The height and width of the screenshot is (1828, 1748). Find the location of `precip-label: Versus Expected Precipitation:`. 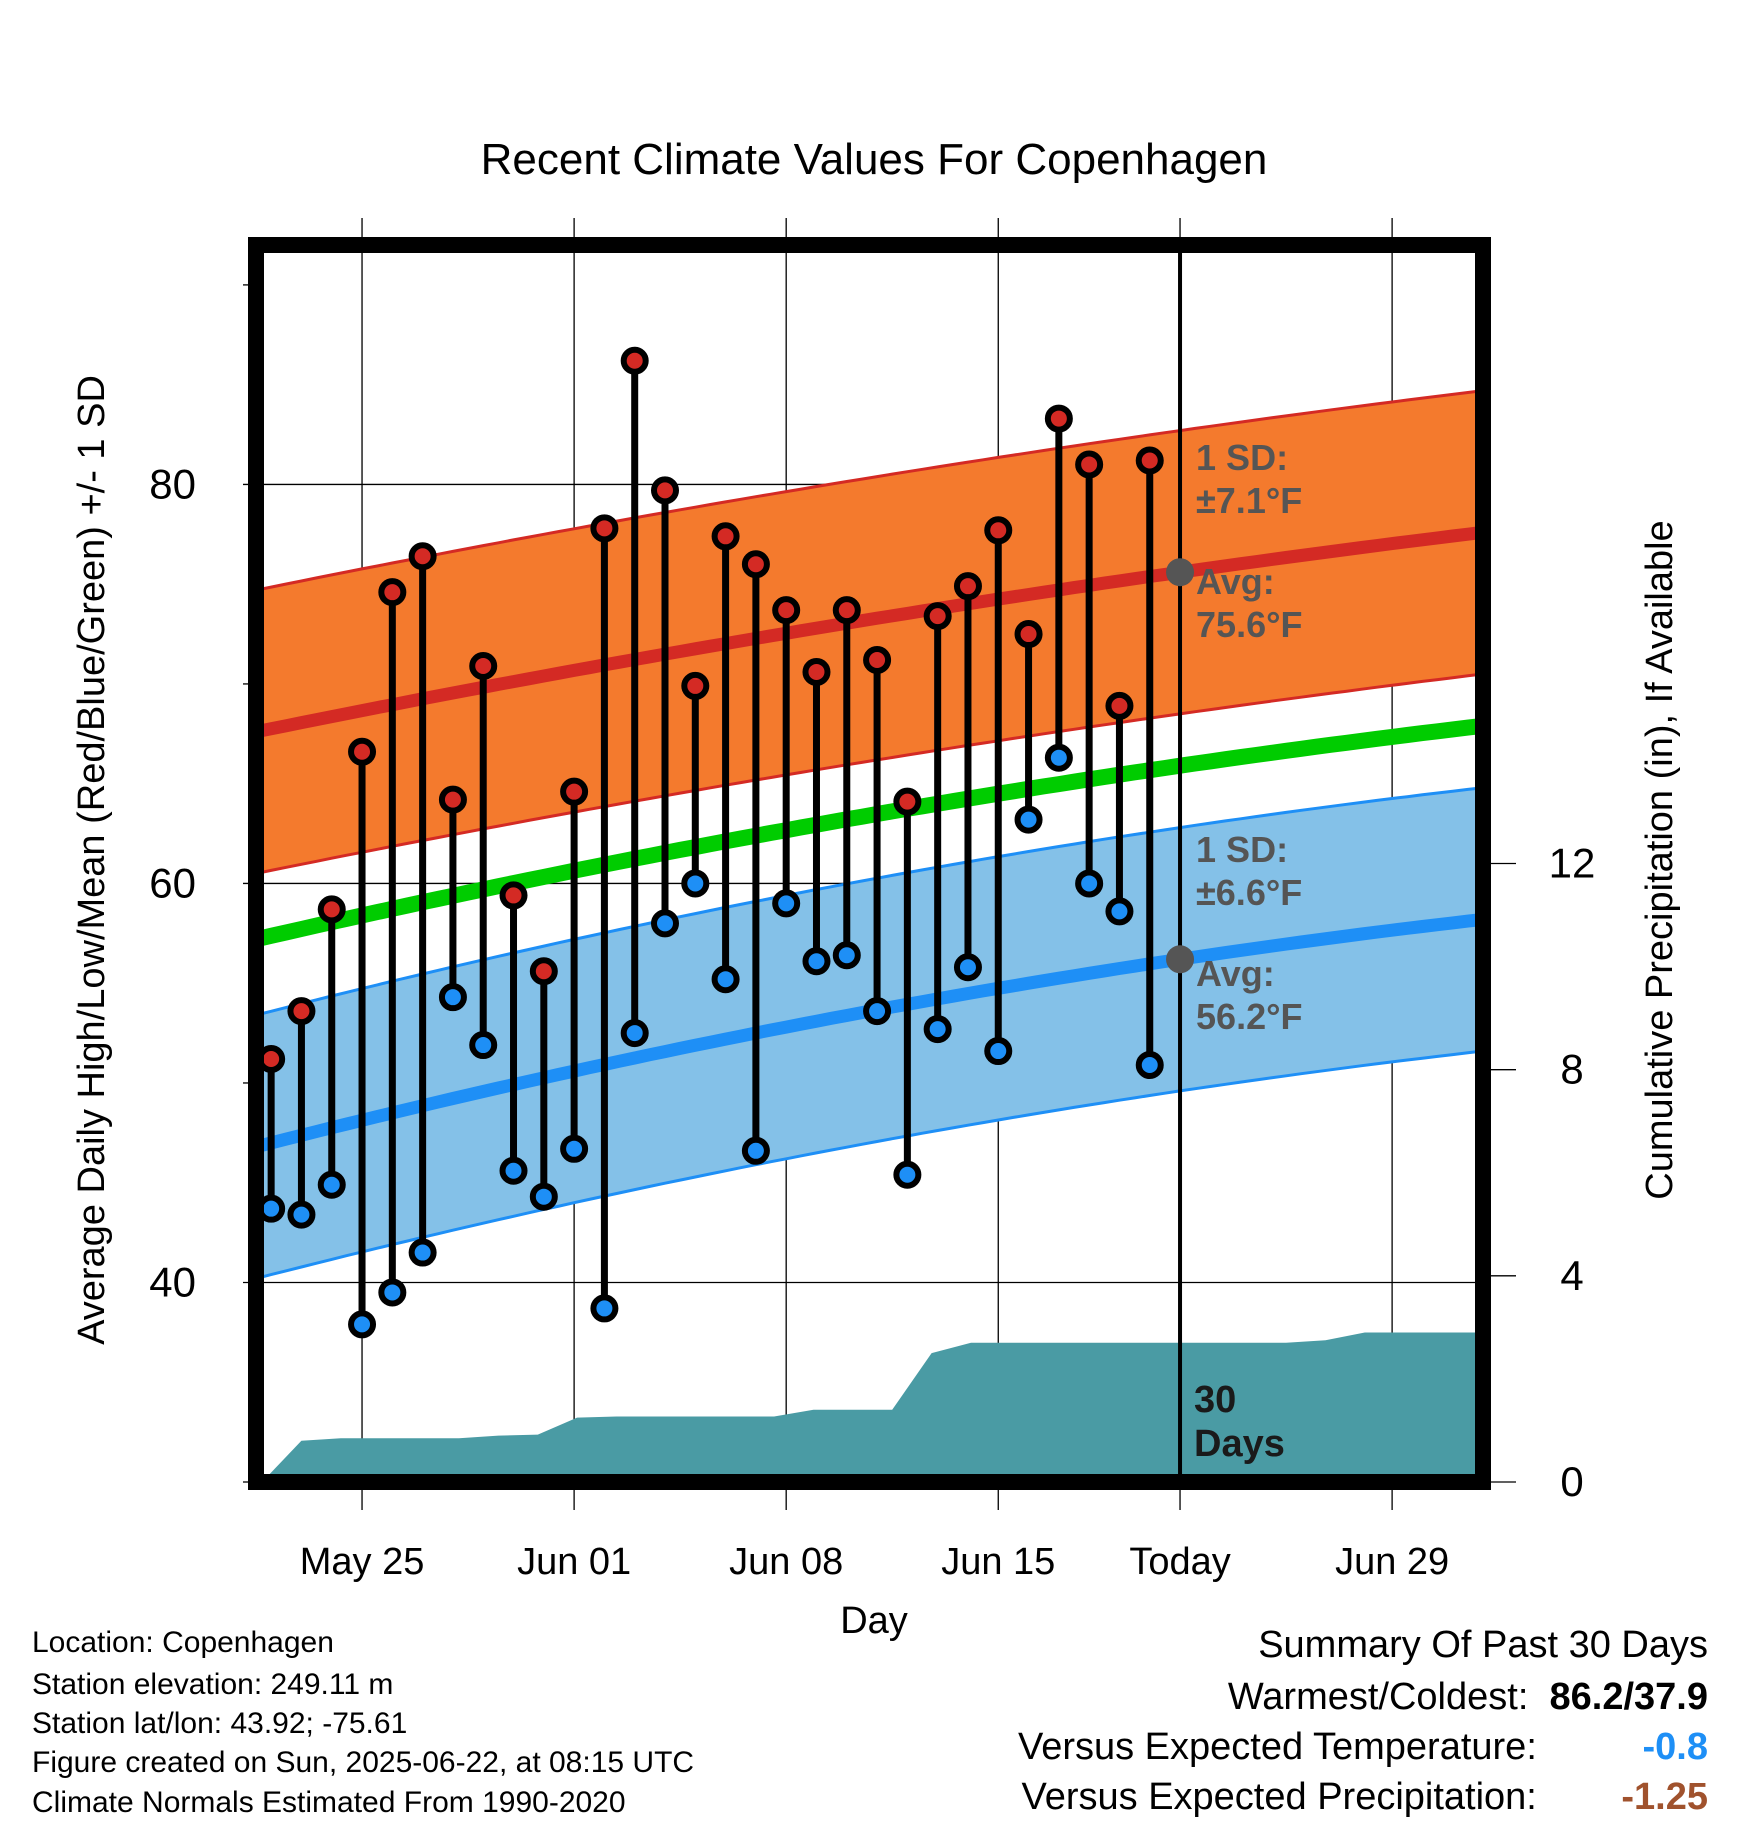

precip-label: Versus Expected Precipitation: is located at coordinates (1279, 1797).